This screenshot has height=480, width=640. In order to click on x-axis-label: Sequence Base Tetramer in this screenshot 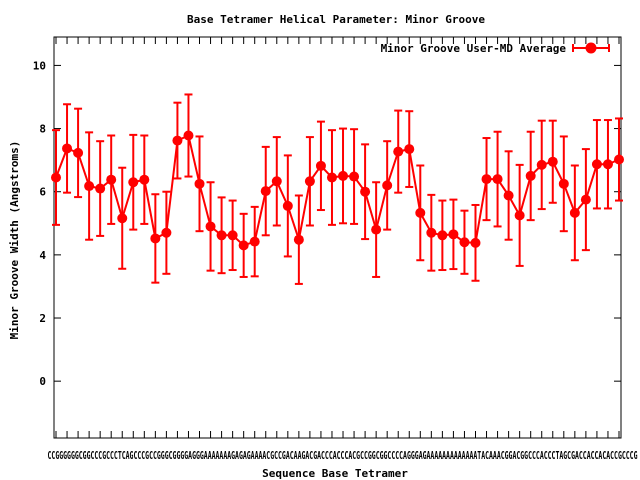, I will do `click(335, 473)`.